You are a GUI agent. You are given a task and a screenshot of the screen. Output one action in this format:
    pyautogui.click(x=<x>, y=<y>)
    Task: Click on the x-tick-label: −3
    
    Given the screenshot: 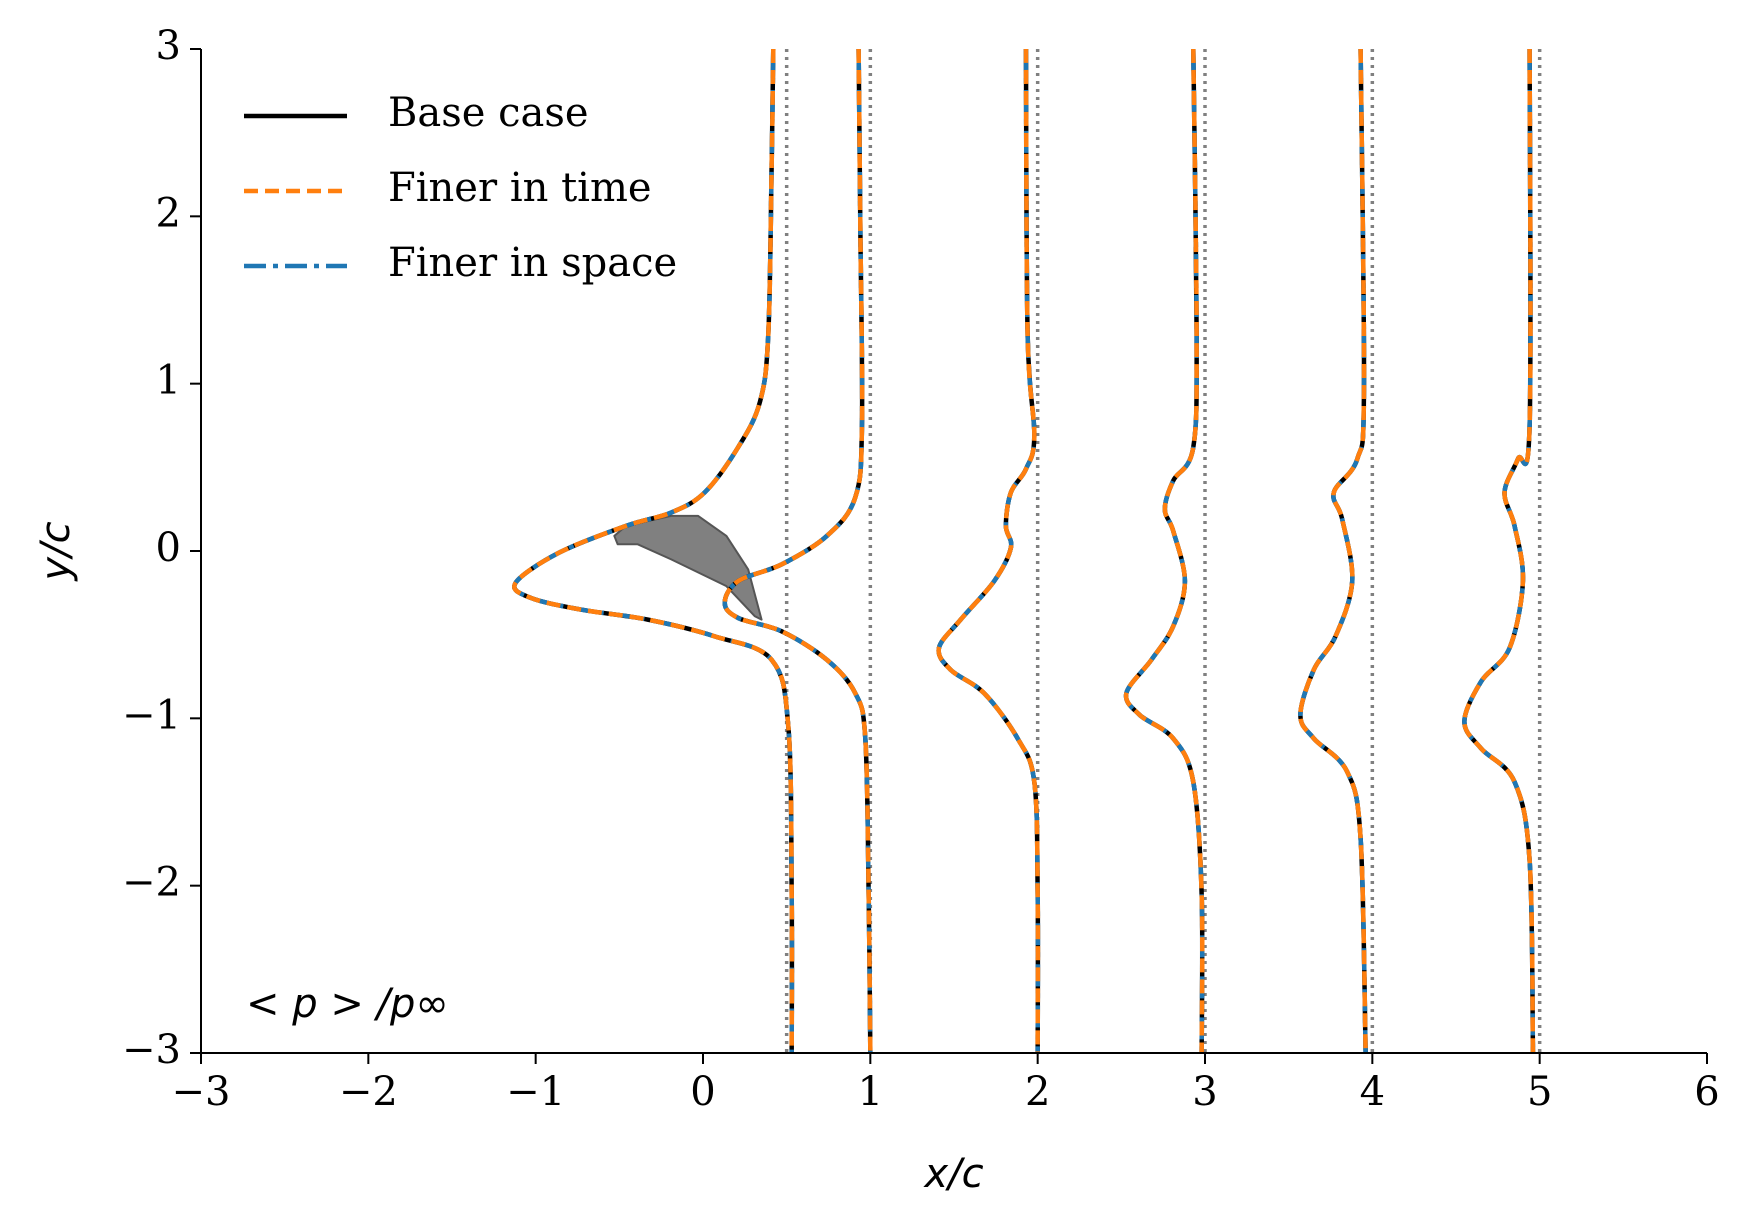 What is the action you would take?
    pyautogui.click(x=201, y=1092)
    